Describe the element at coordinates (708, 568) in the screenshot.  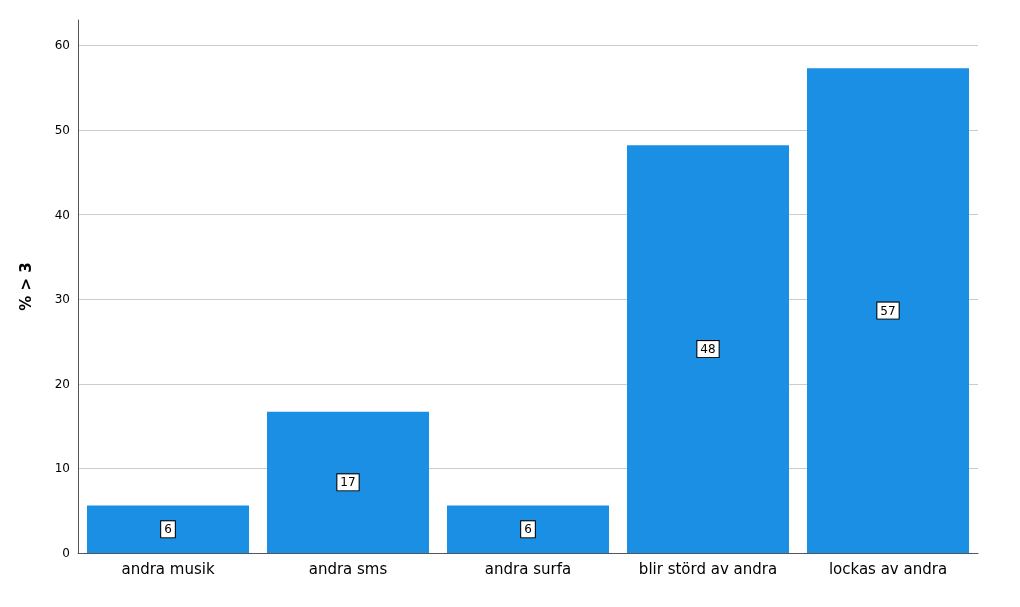
I see `x-tick-label: blir störd av andra` at that location.